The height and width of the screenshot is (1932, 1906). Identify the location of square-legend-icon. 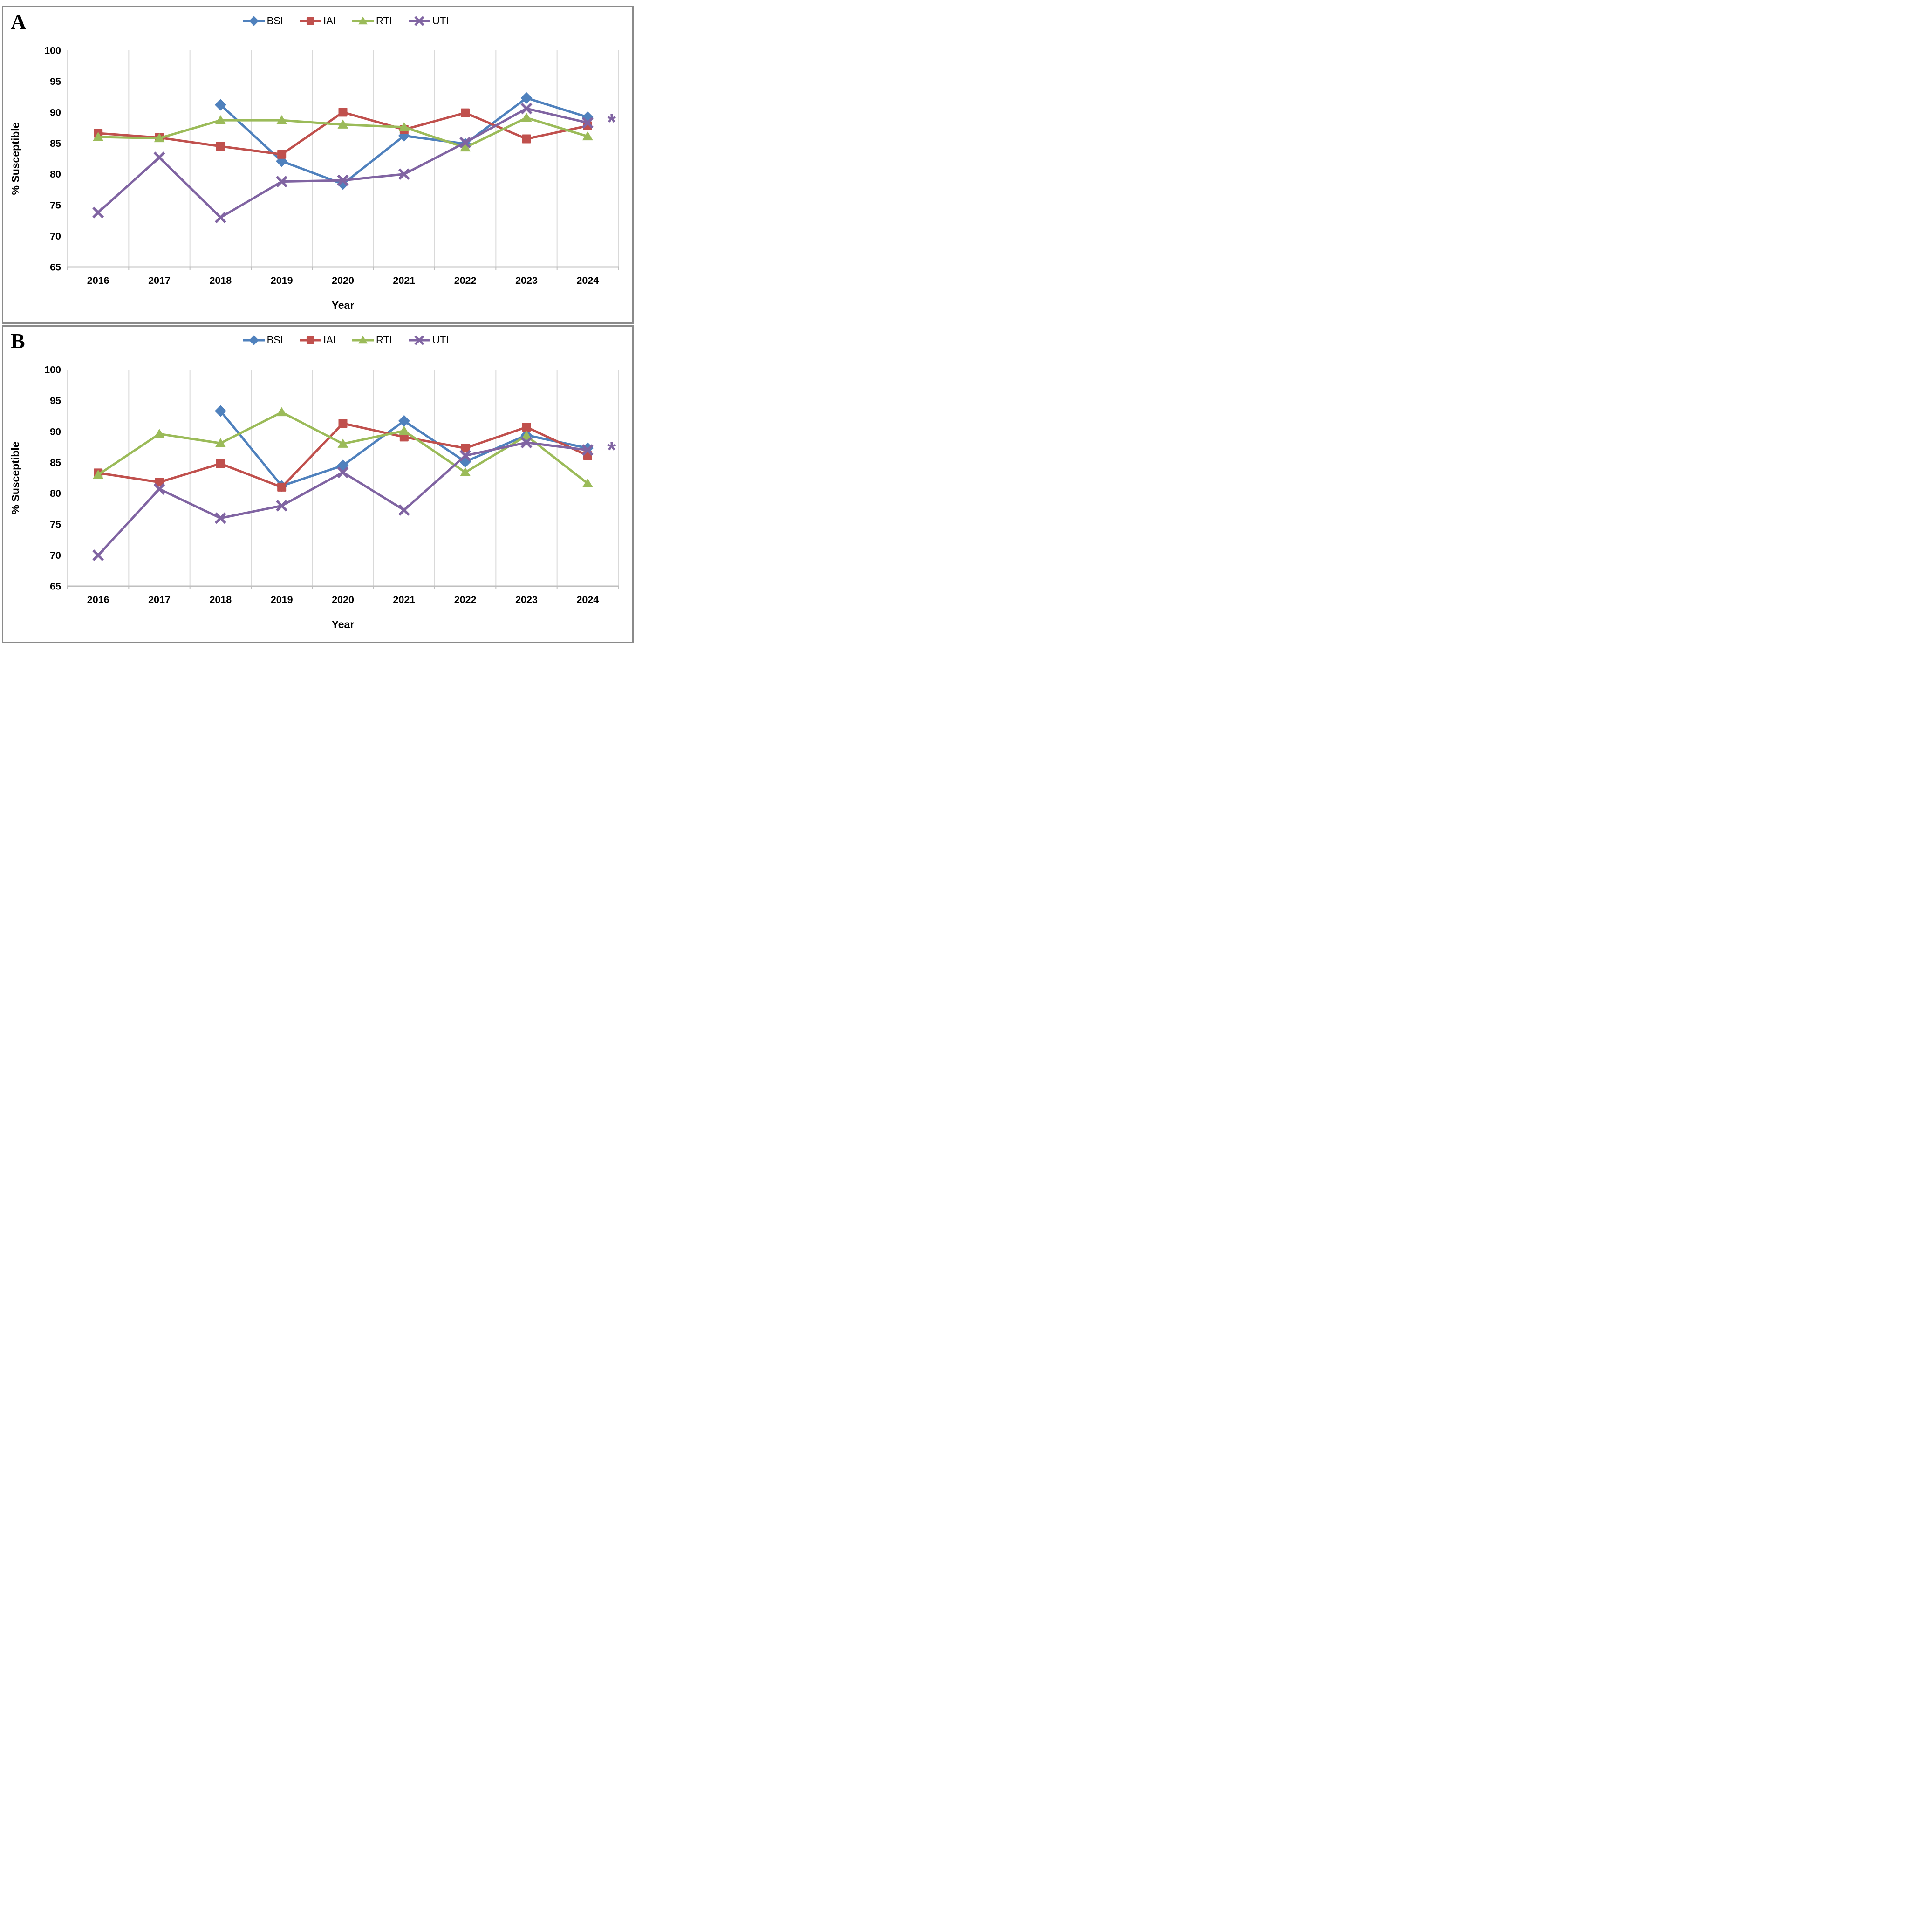
(310, 340).